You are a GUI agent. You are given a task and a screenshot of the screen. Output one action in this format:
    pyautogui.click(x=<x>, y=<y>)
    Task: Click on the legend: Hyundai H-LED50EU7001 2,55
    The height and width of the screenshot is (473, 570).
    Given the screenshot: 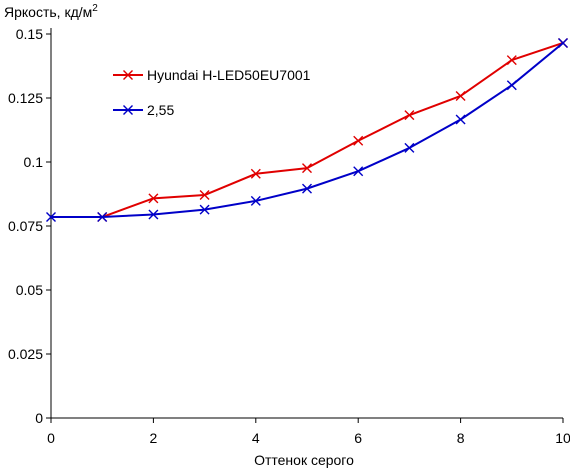 What is the action you would take?
    pyautogui.click(x=212, y=92)
    